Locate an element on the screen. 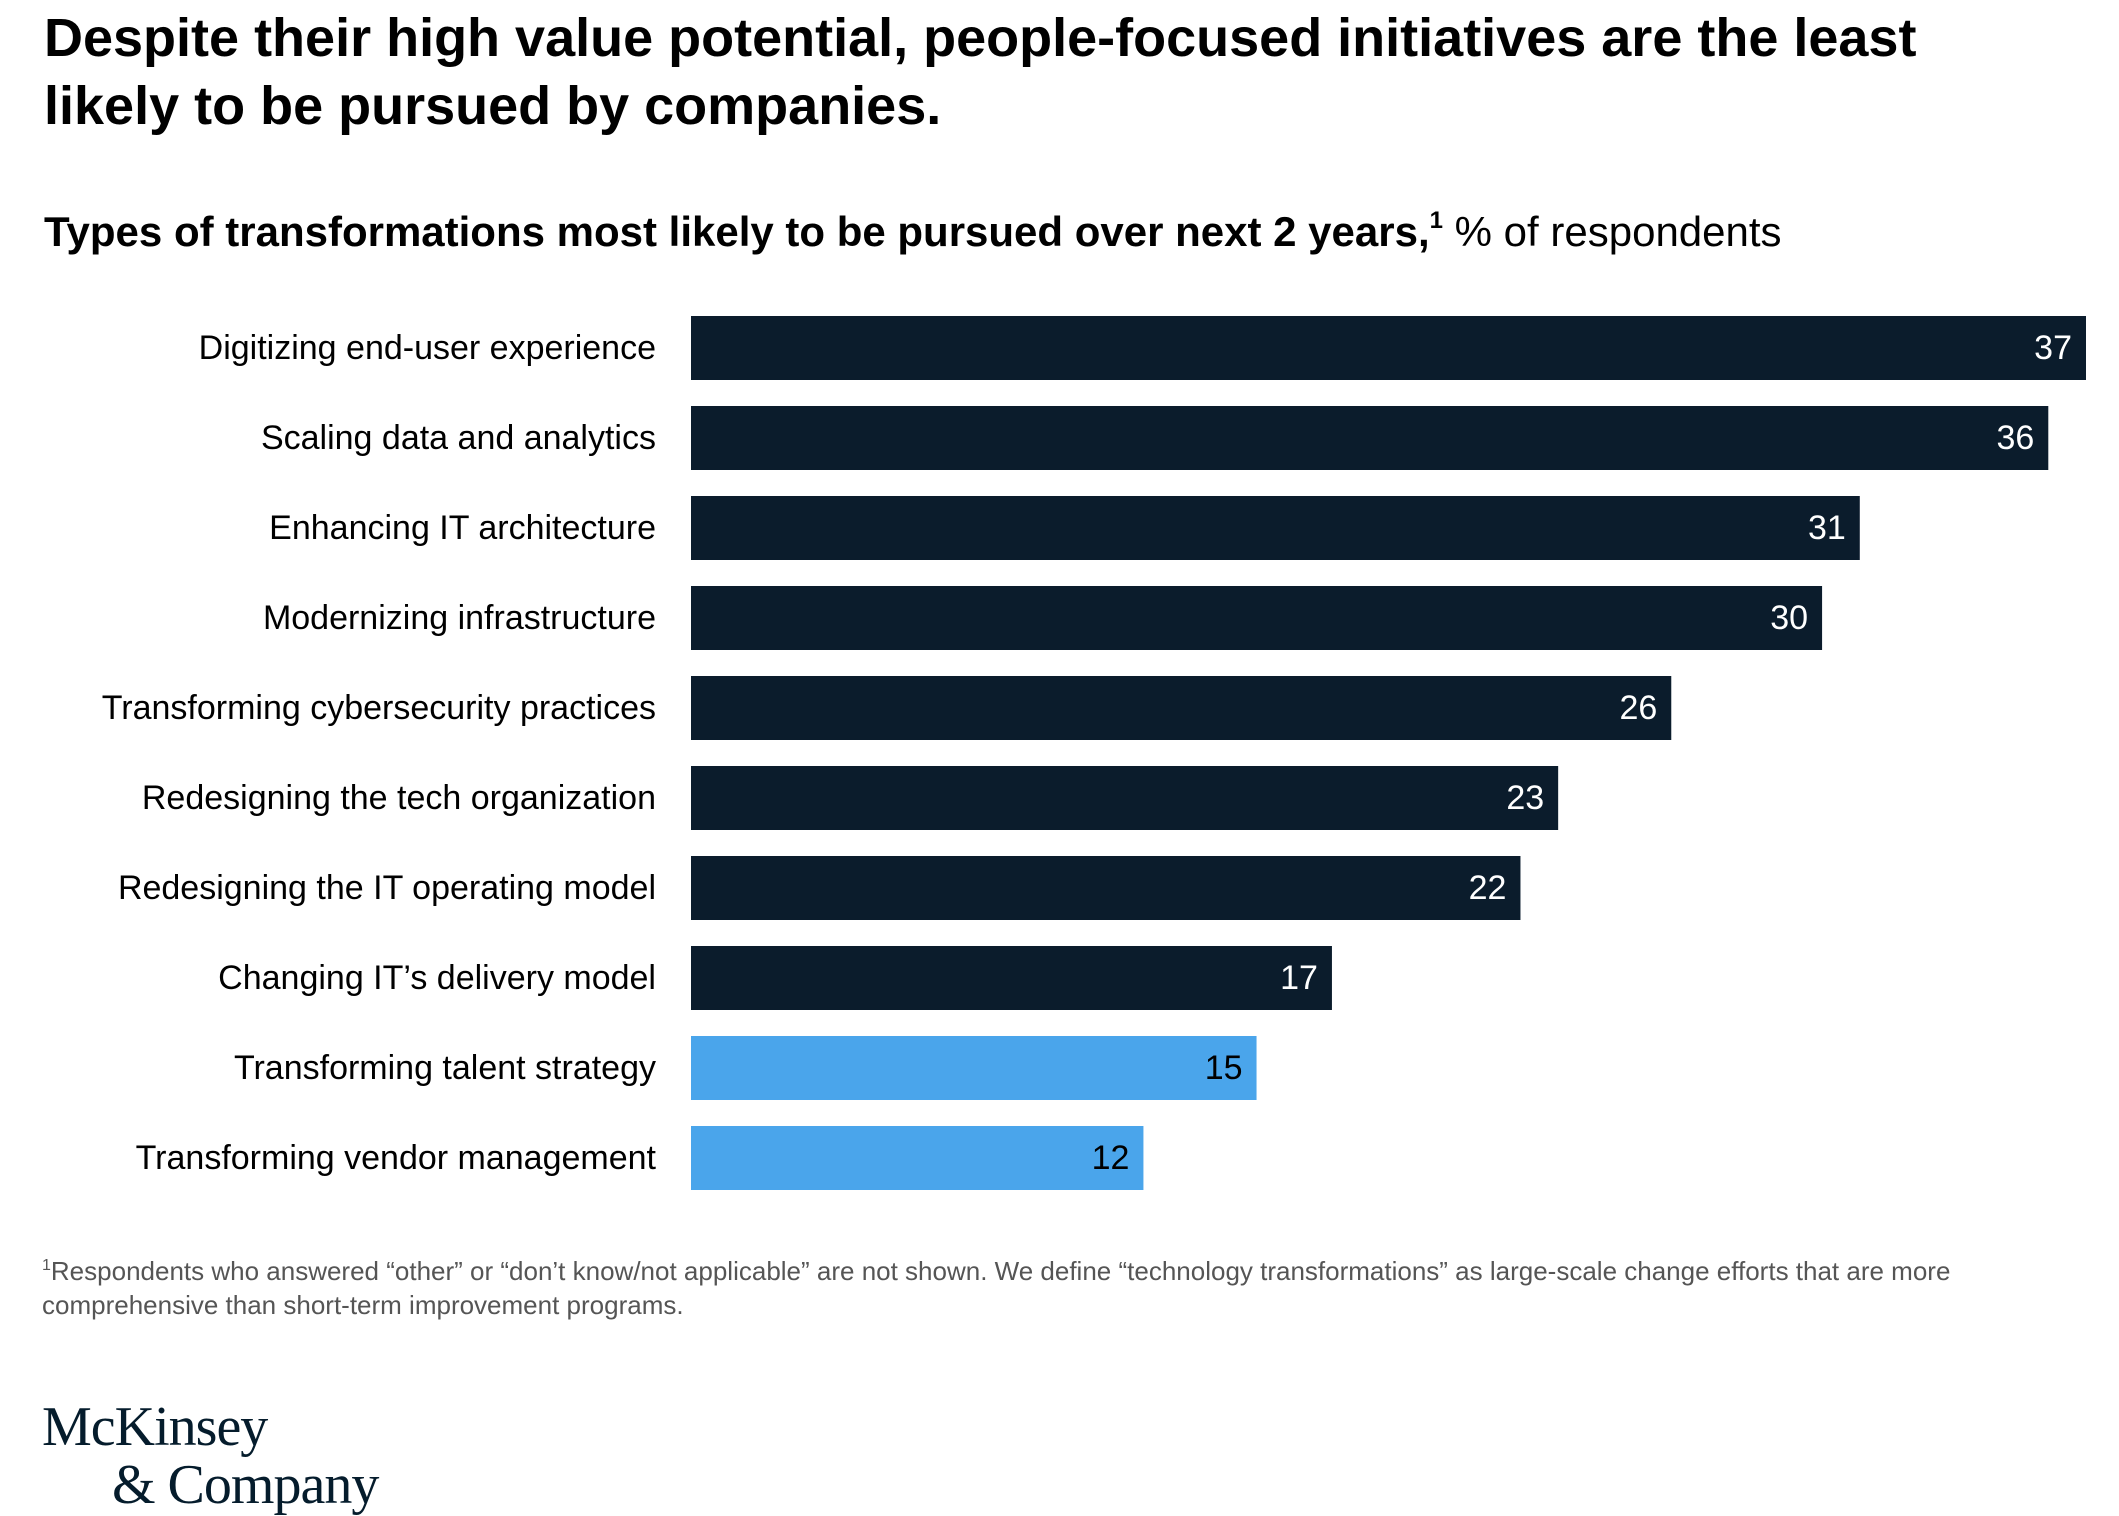 This screenshot has height=1516, width=2119. bar-value-label: 31 is located at coordinates (1827, 528).